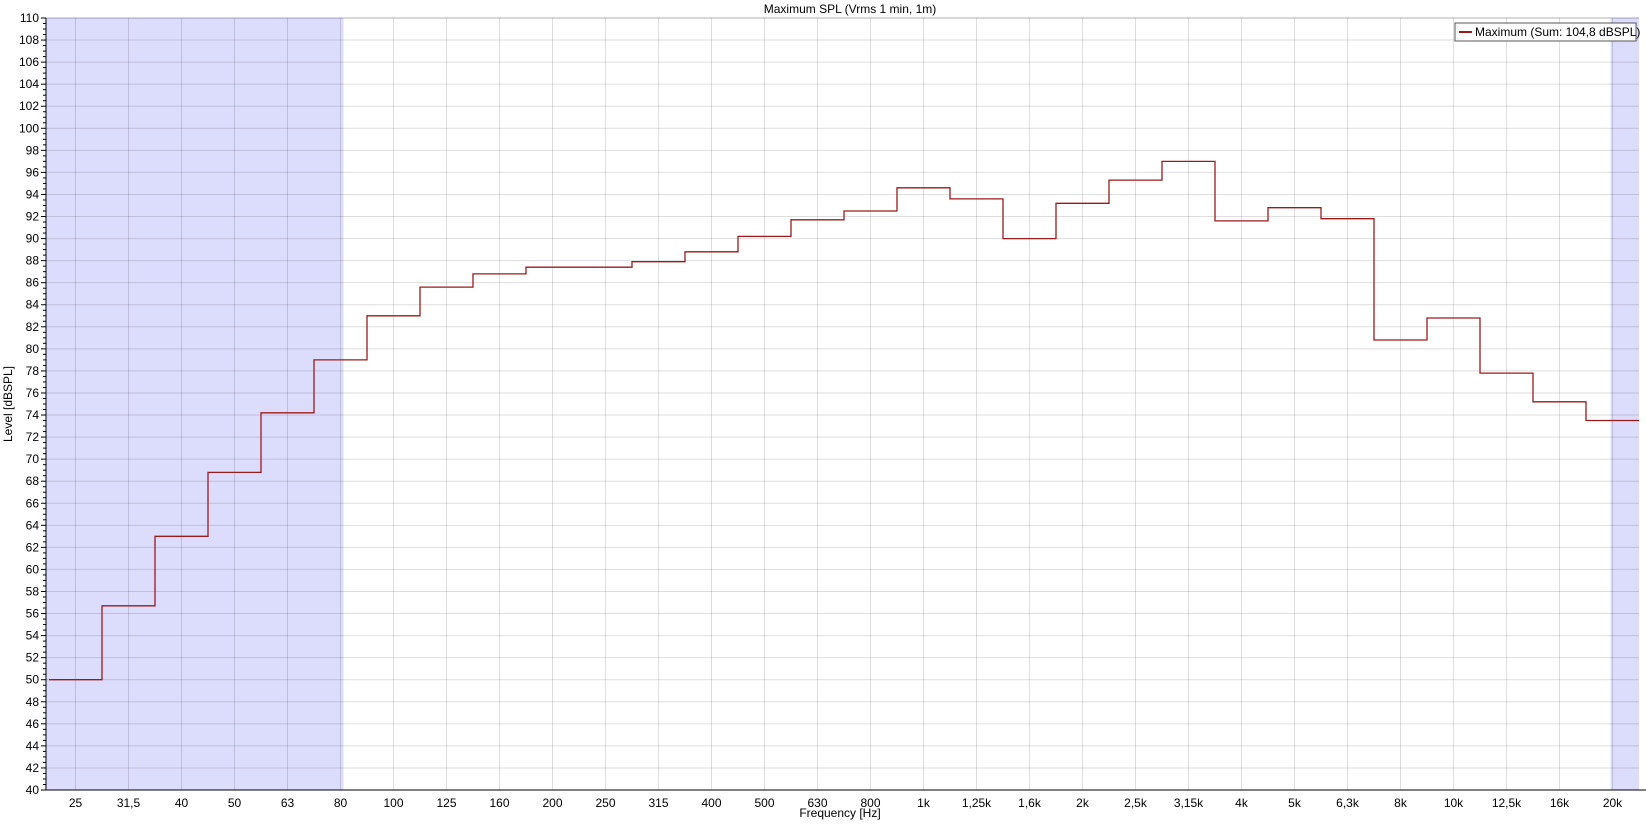  I want to click on x-tick-label: 2k, so click(1083, 803).